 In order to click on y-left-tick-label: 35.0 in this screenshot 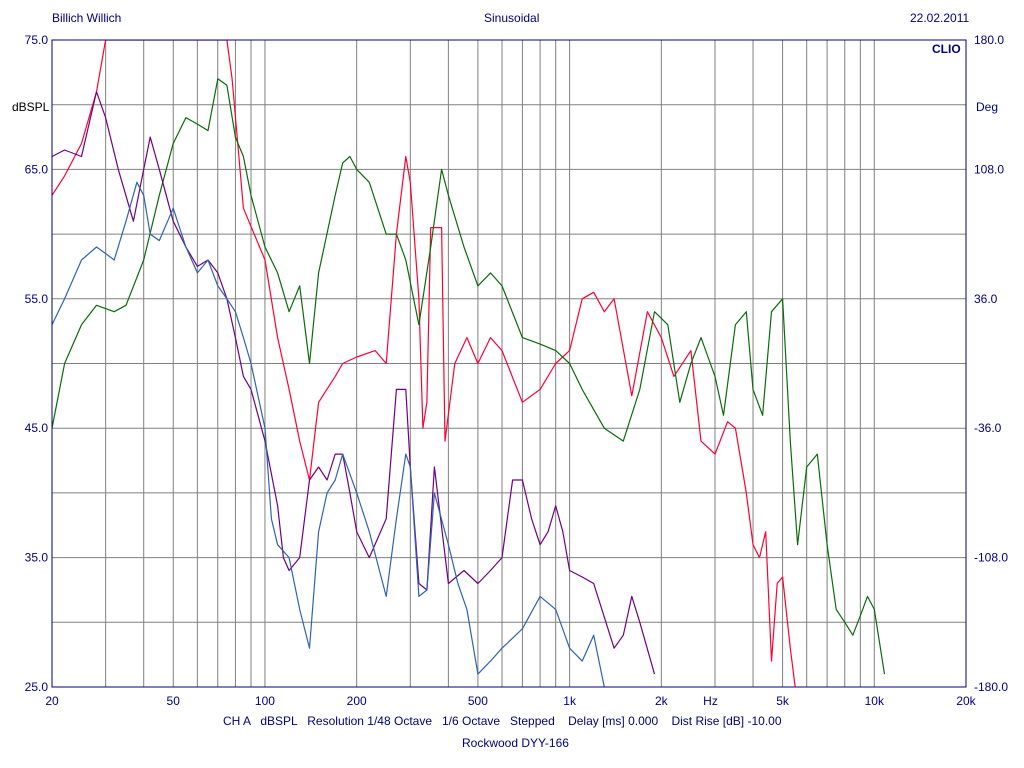, I will do `click(37, 558)`.